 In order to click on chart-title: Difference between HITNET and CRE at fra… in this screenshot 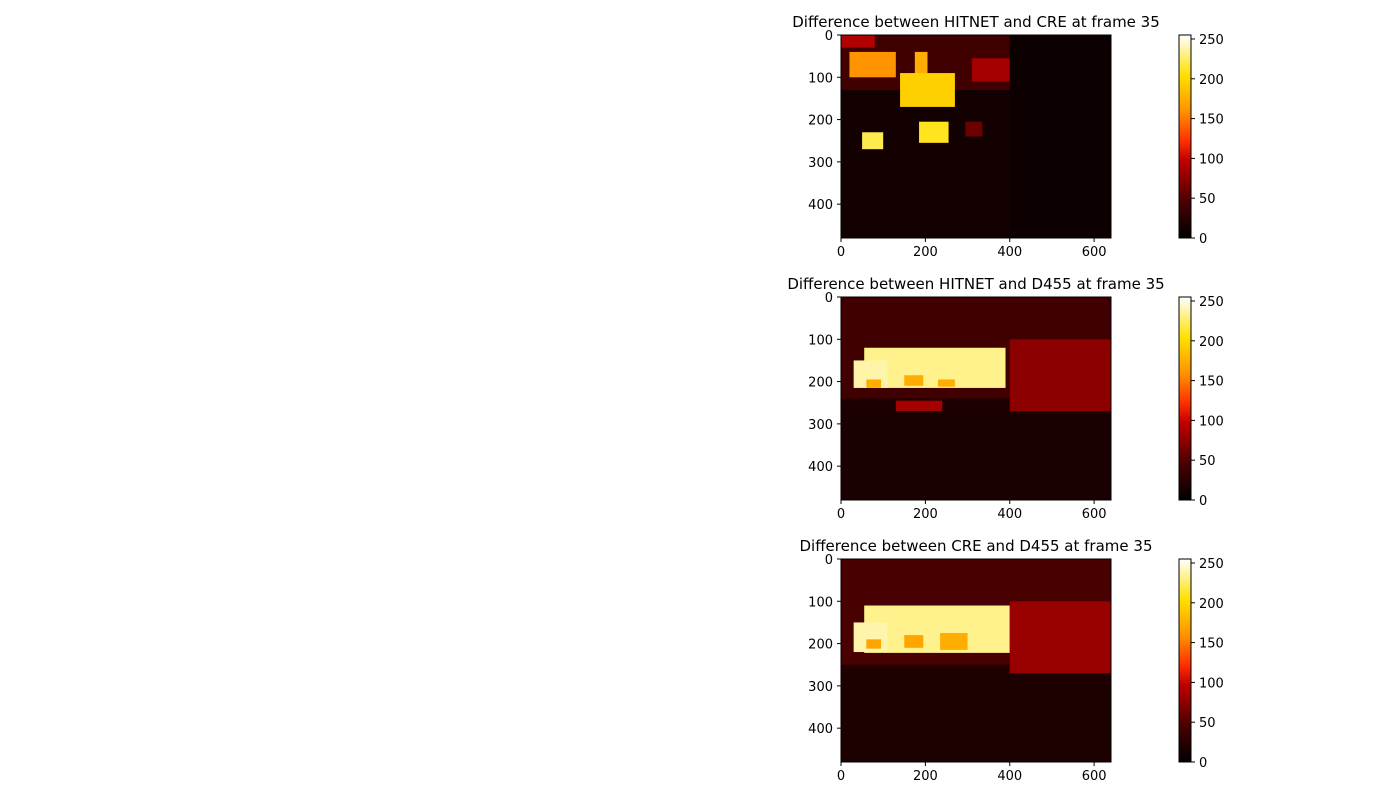, I will do `click(976, 22)`.